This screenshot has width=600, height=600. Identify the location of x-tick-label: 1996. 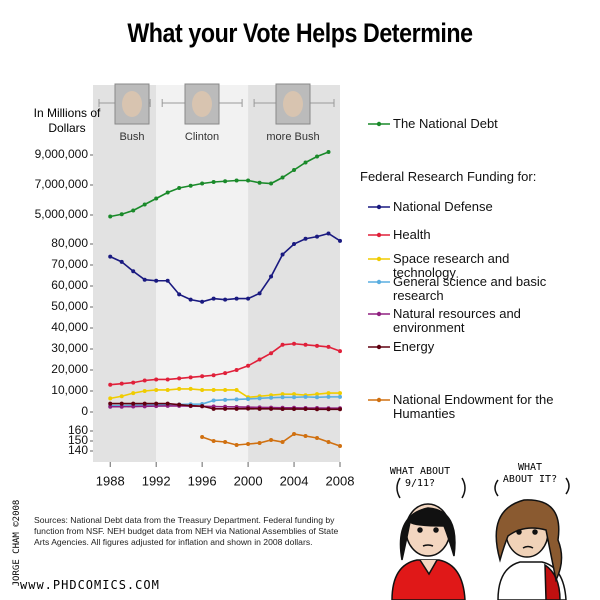
(202, 480).